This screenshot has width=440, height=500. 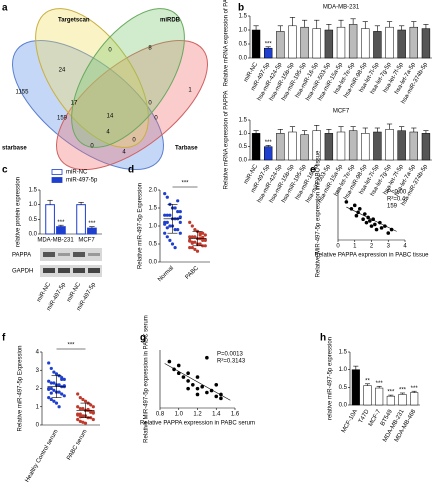 What do you see at coordinates (4, 338) in the screenshot?
I see `panel-letter: f` at bounding box center [4, 338].